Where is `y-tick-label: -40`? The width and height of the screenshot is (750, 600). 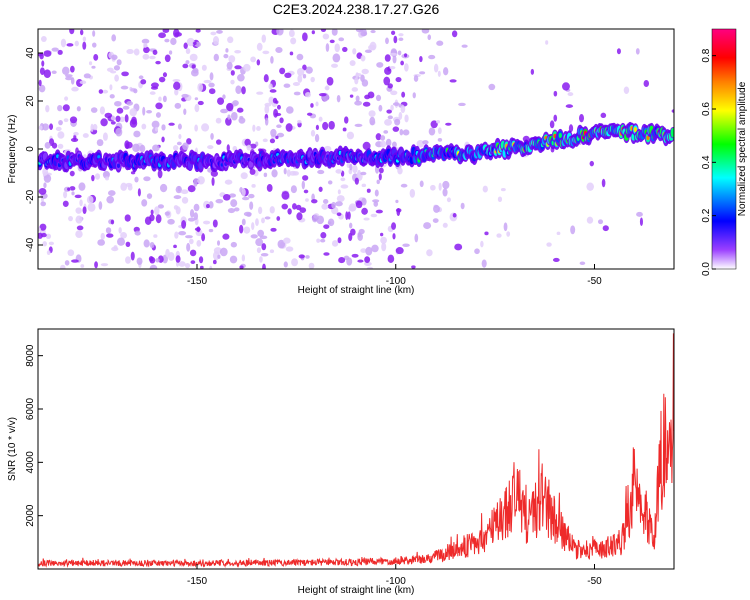
y-tick-label: -40 is located at coordinates (30, 244).